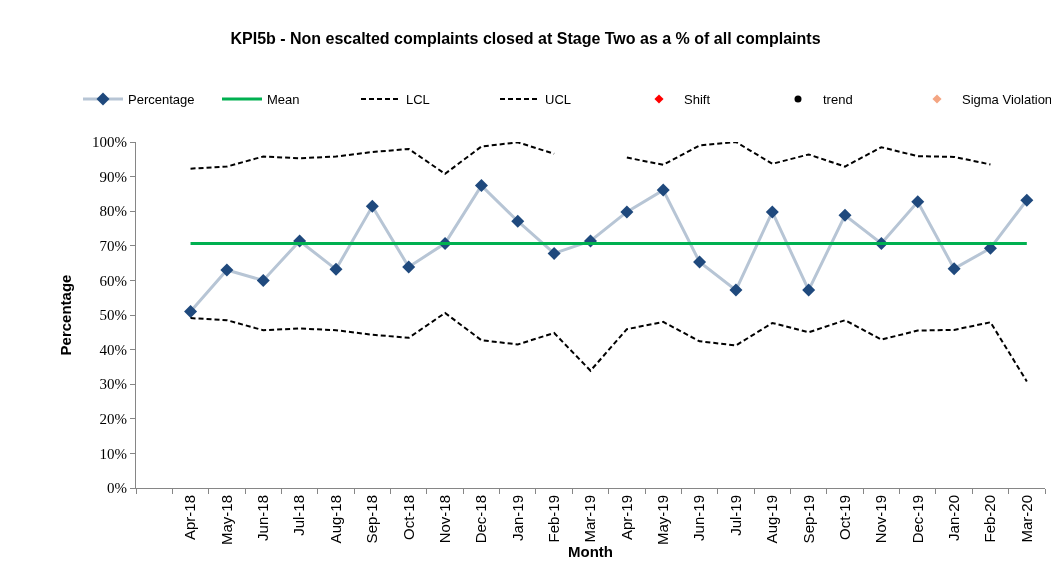  What do you see at coordinates (881, 519) in the screenshot?
I see `x-tick-label: Nov-19` at bounding box center [881, 519].